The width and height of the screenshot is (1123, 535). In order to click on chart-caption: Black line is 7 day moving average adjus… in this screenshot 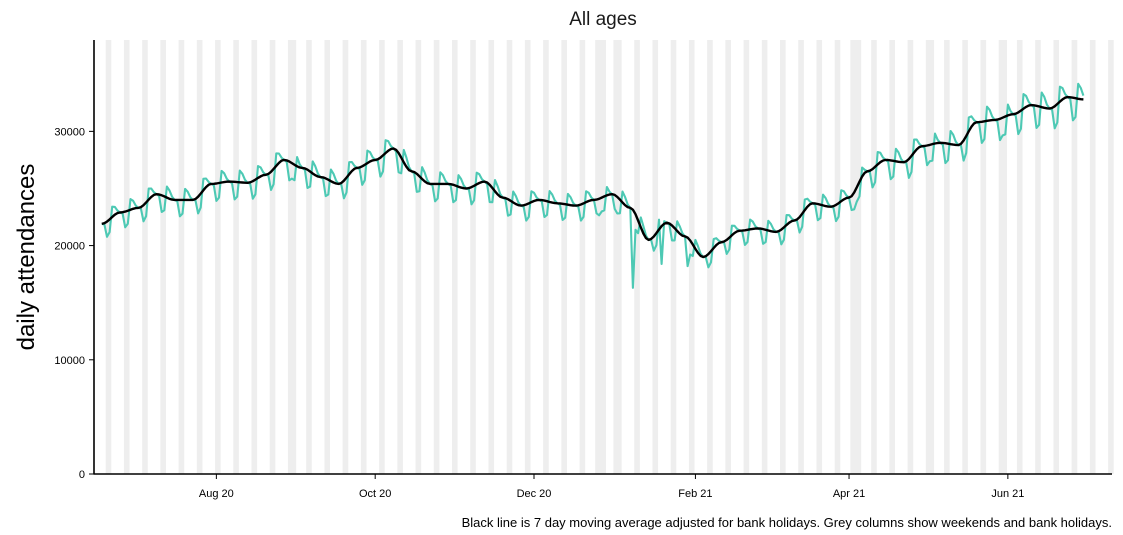, I will do `click(787, 522)`.